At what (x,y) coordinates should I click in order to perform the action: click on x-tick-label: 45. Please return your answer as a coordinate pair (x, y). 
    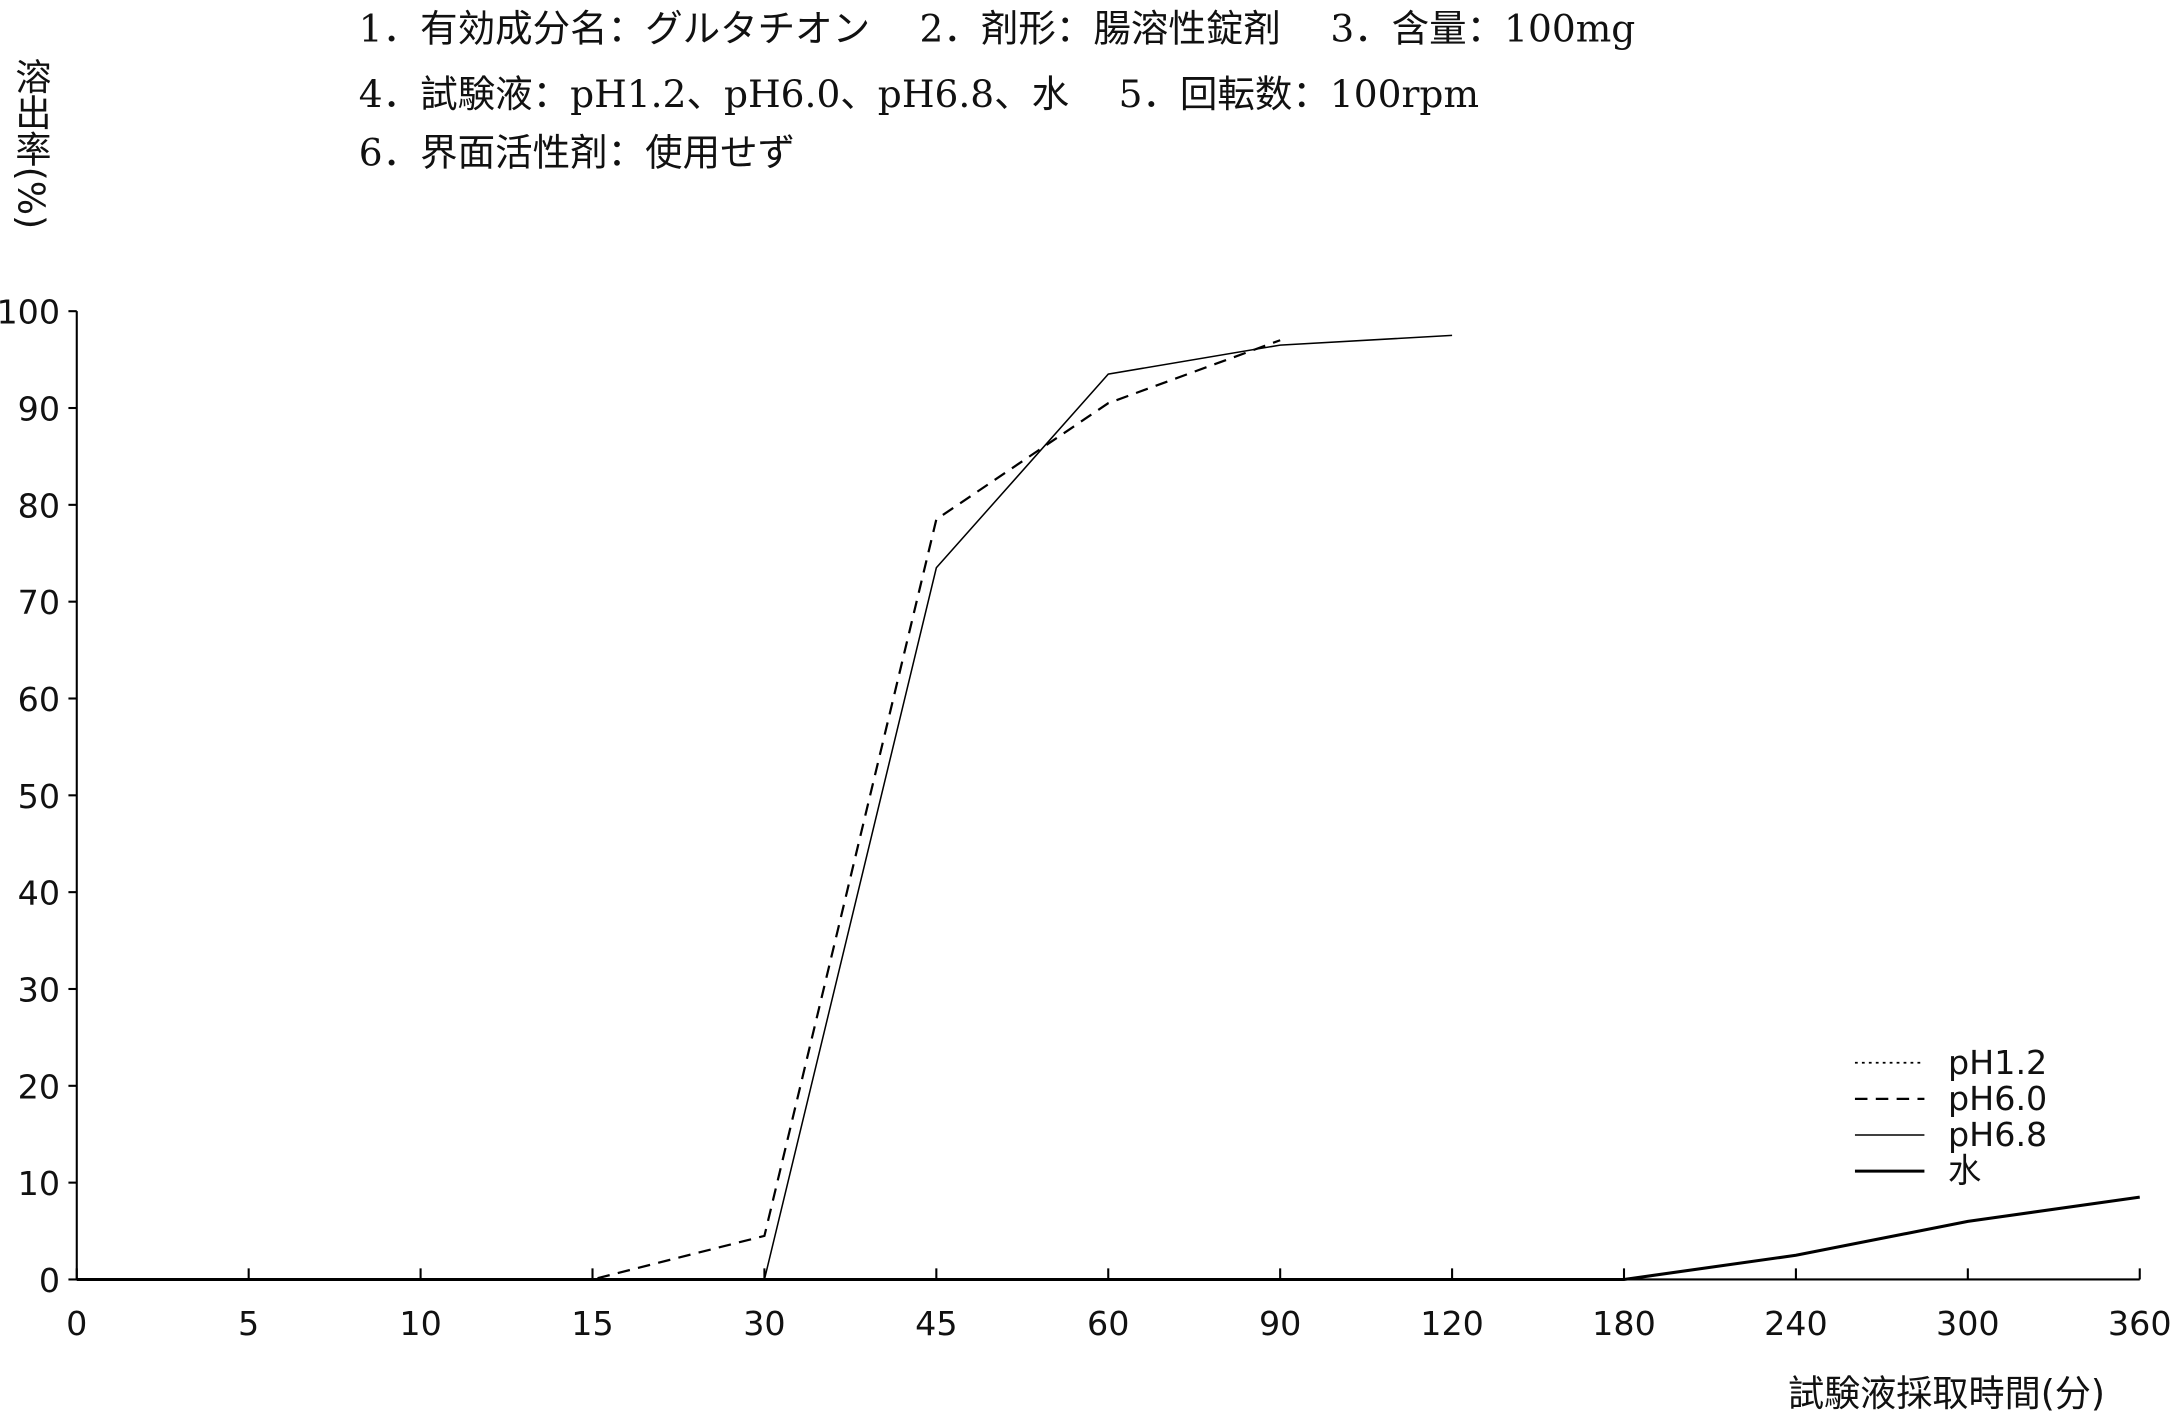
    Looking at the image, I should click on (936, 1323).